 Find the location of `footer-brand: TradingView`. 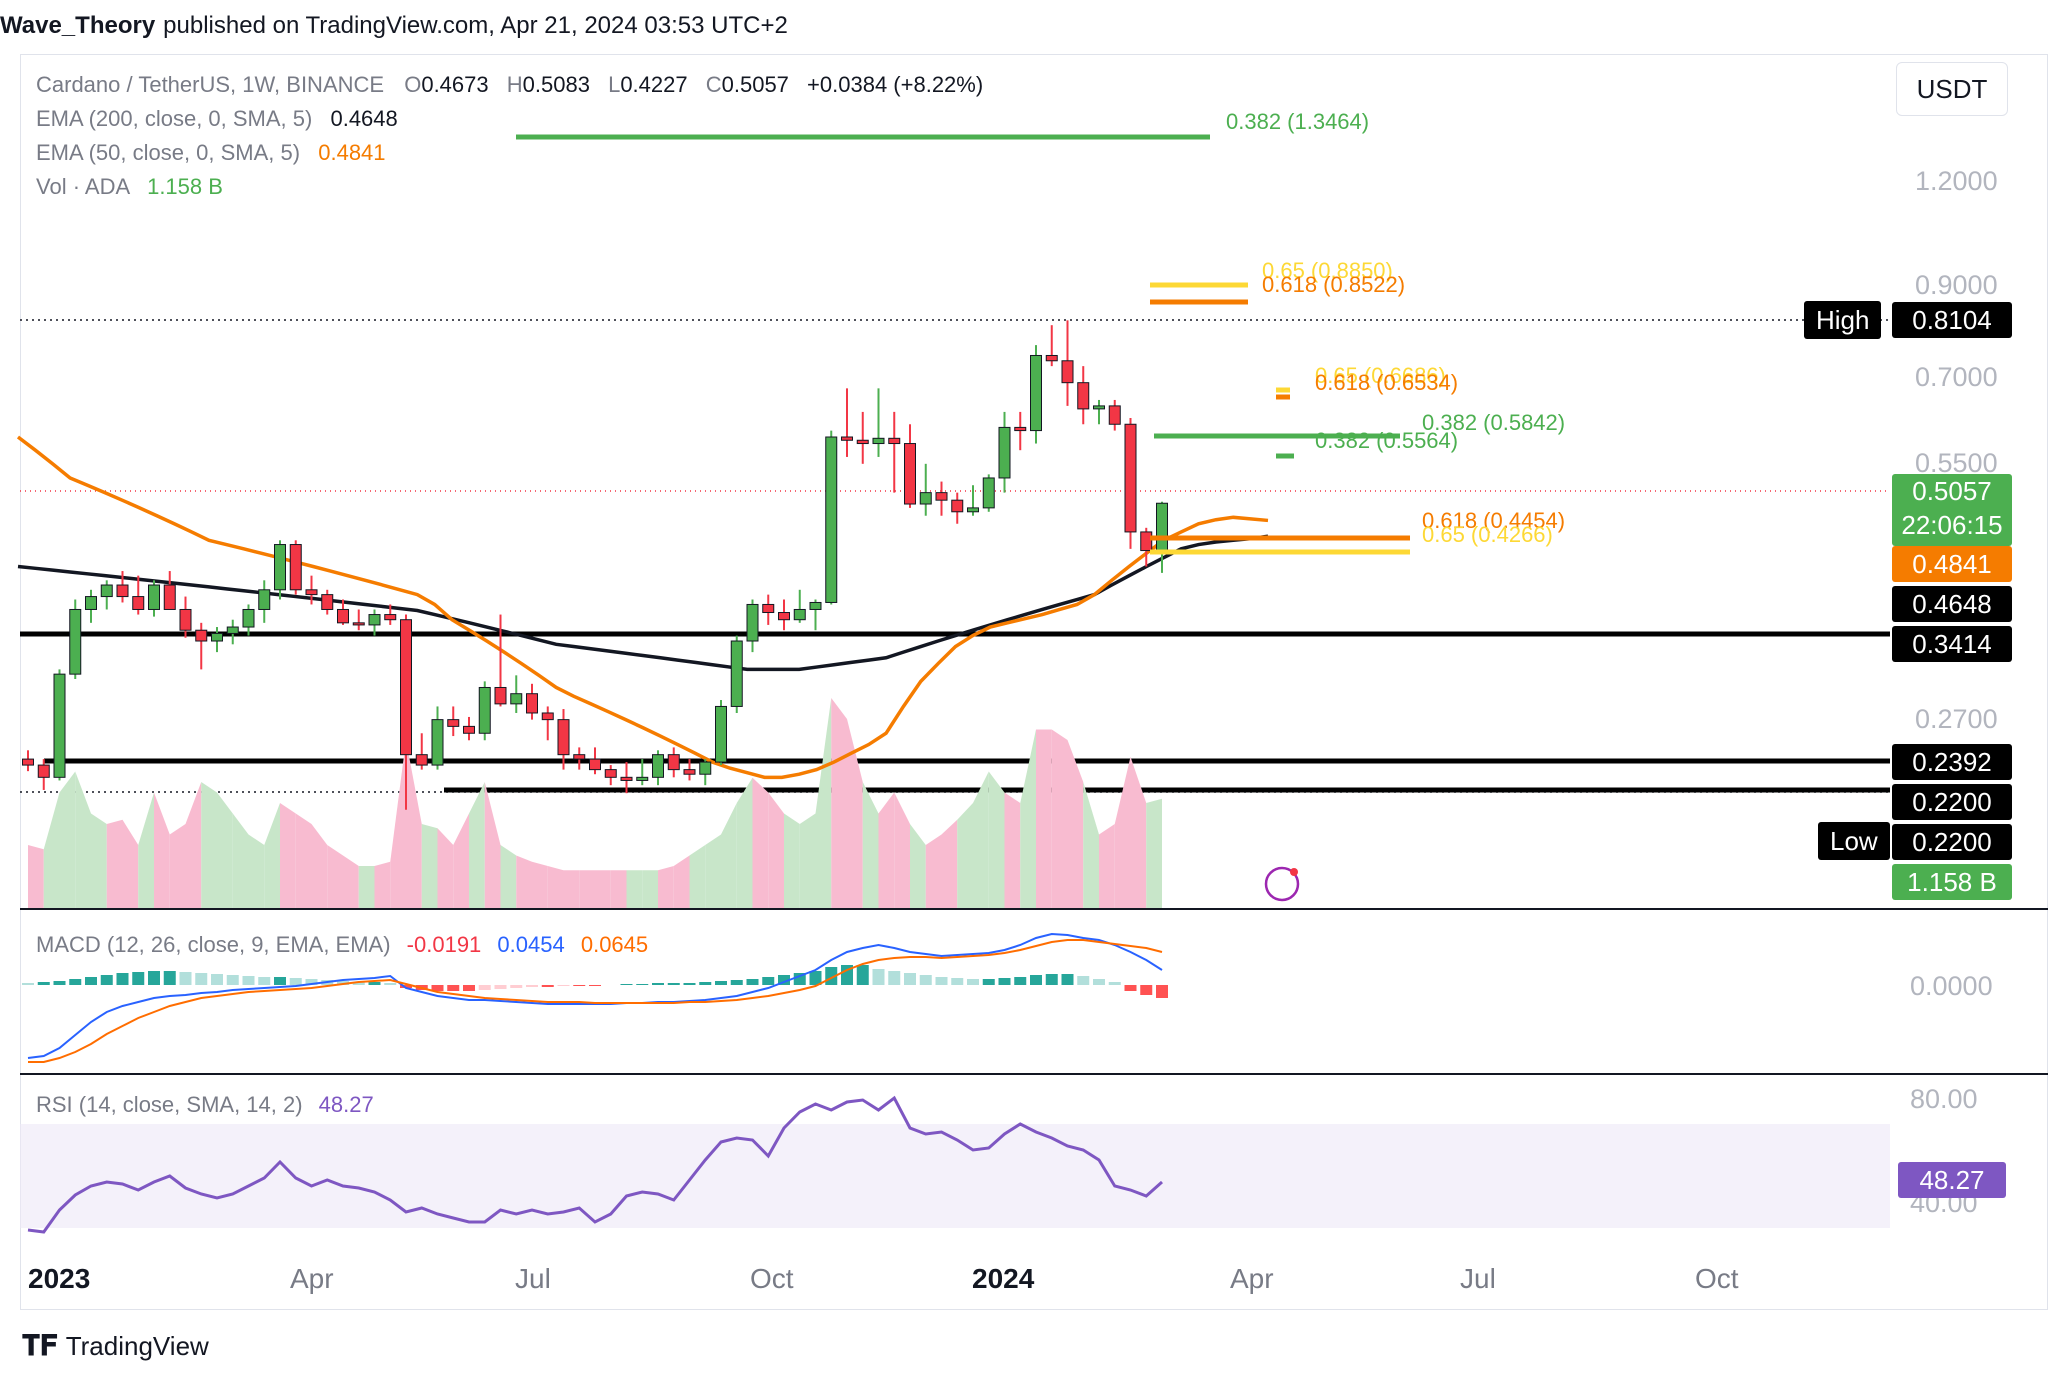

footer-brand: TradingView is located at coordinates (137, 1346).